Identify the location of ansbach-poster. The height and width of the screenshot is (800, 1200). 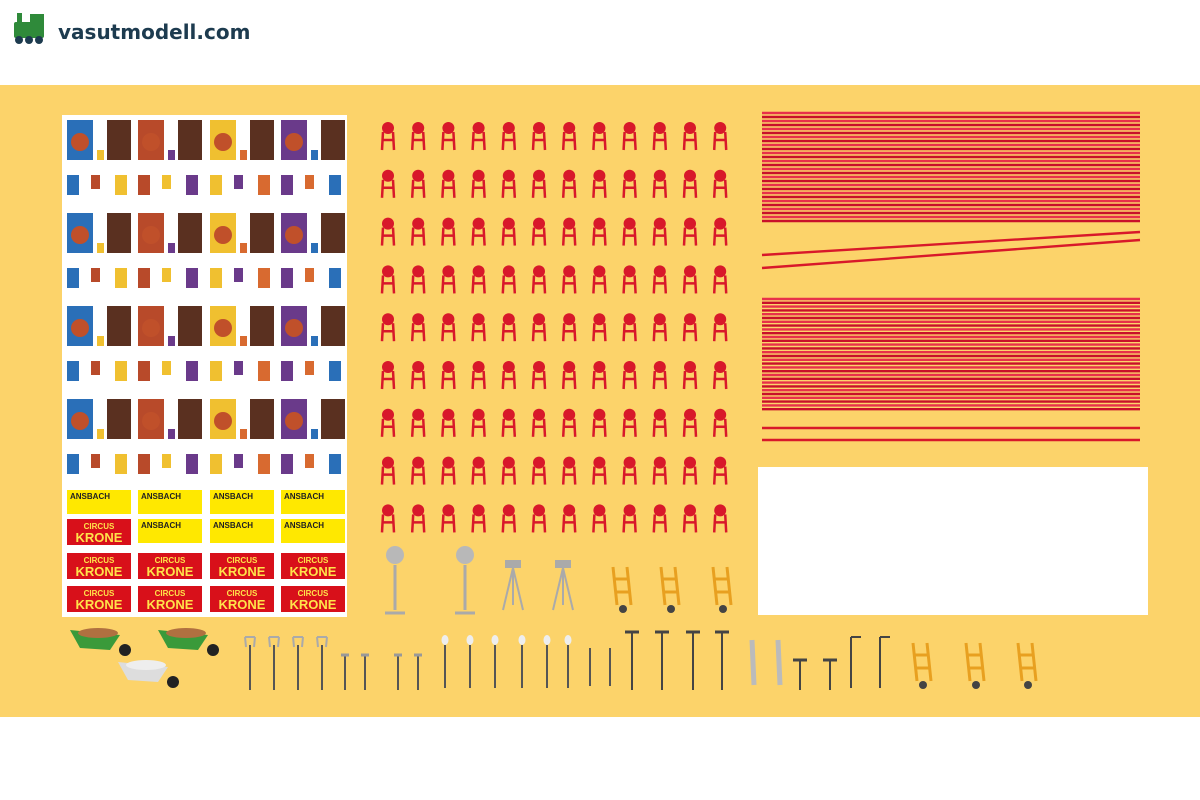
(170, 502).